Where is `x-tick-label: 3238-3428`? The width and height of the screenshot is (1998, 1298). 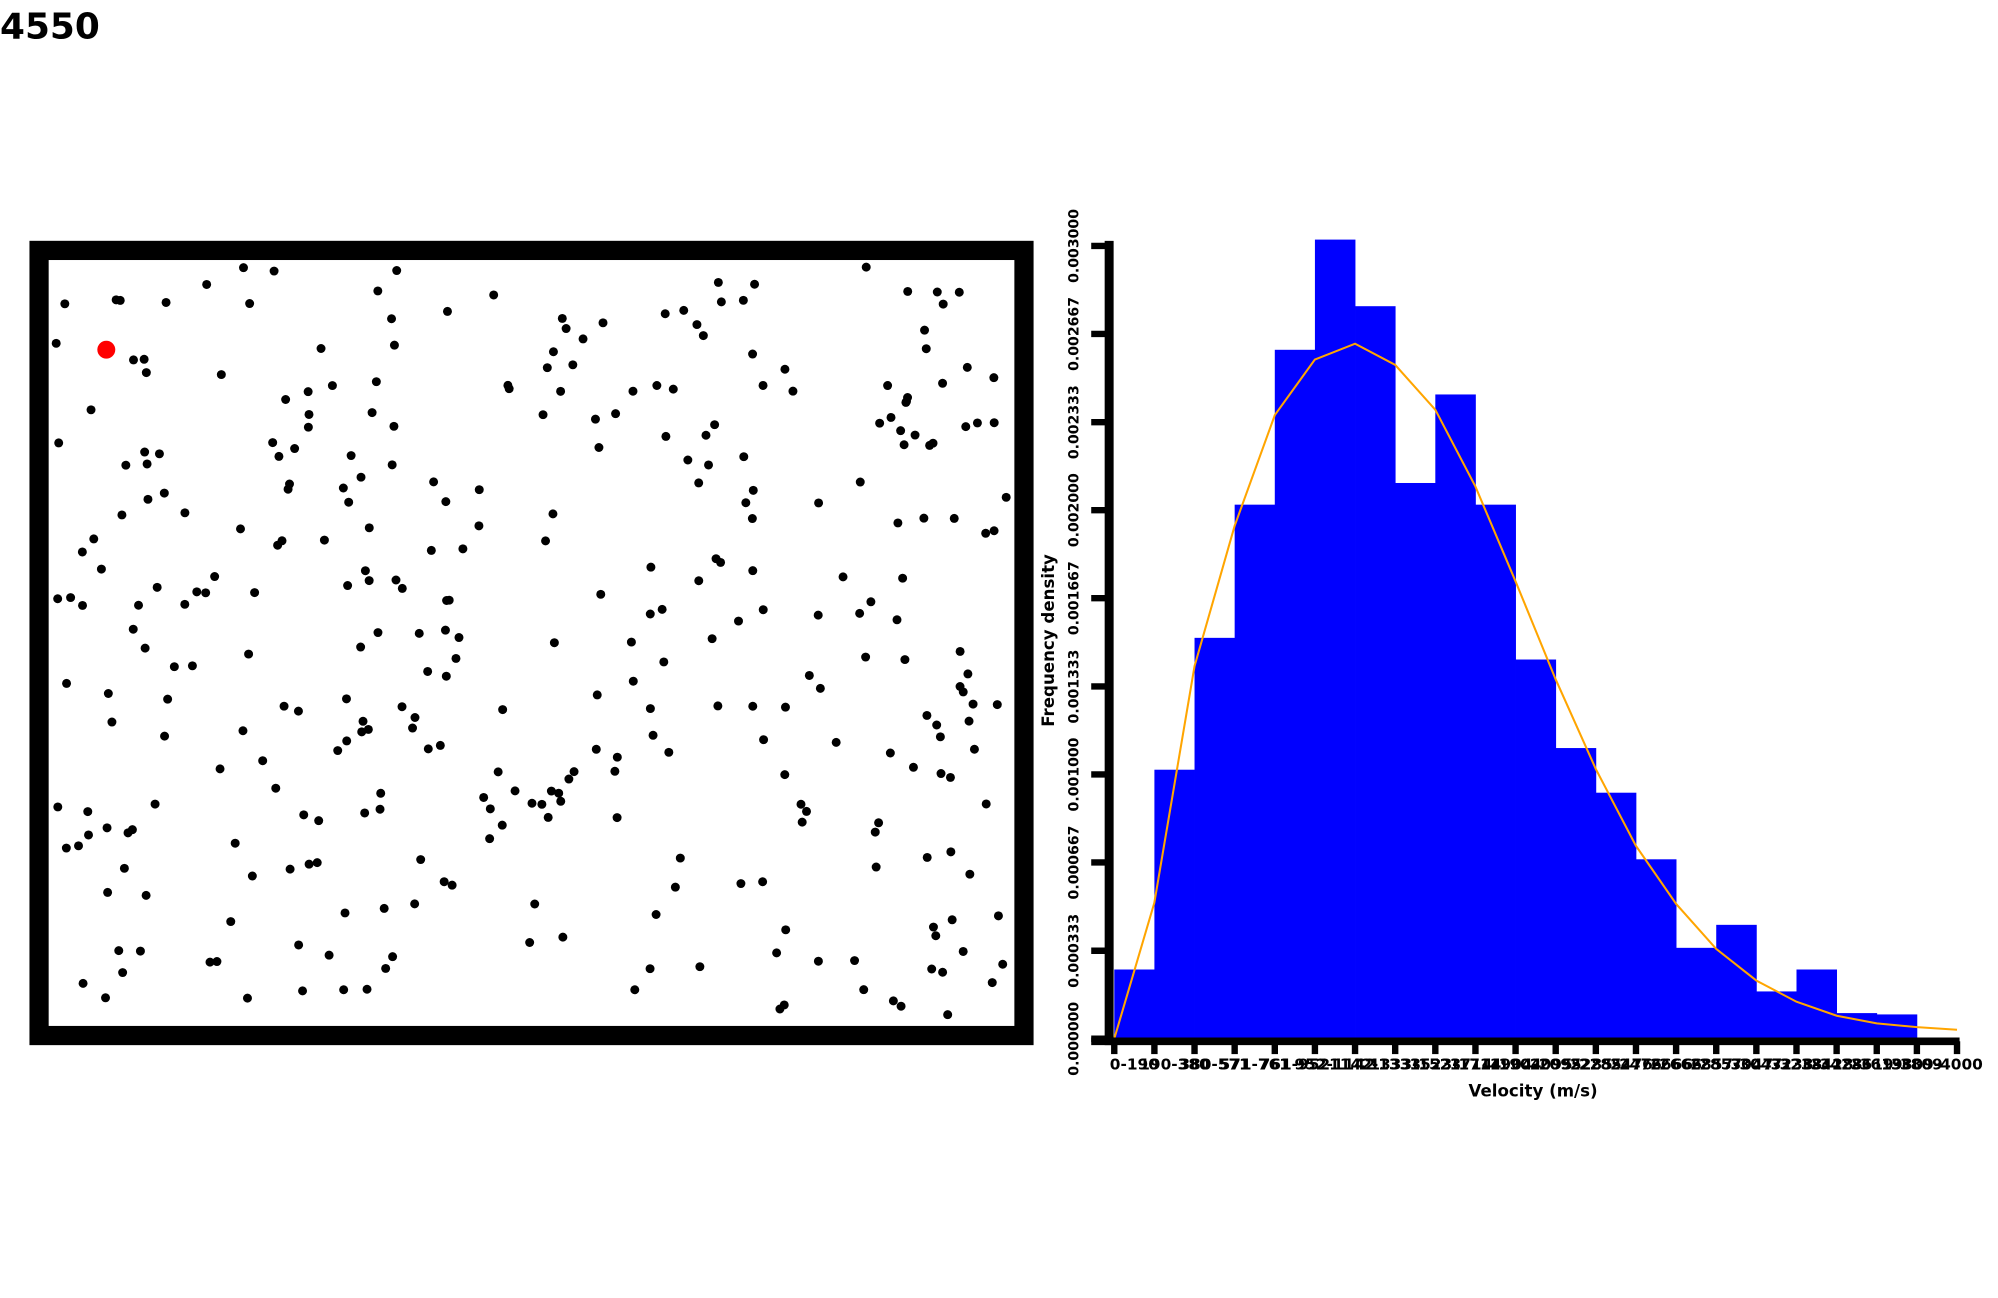
x-tick-label: 3238-3428 is located at coordinates (1817, 1064).